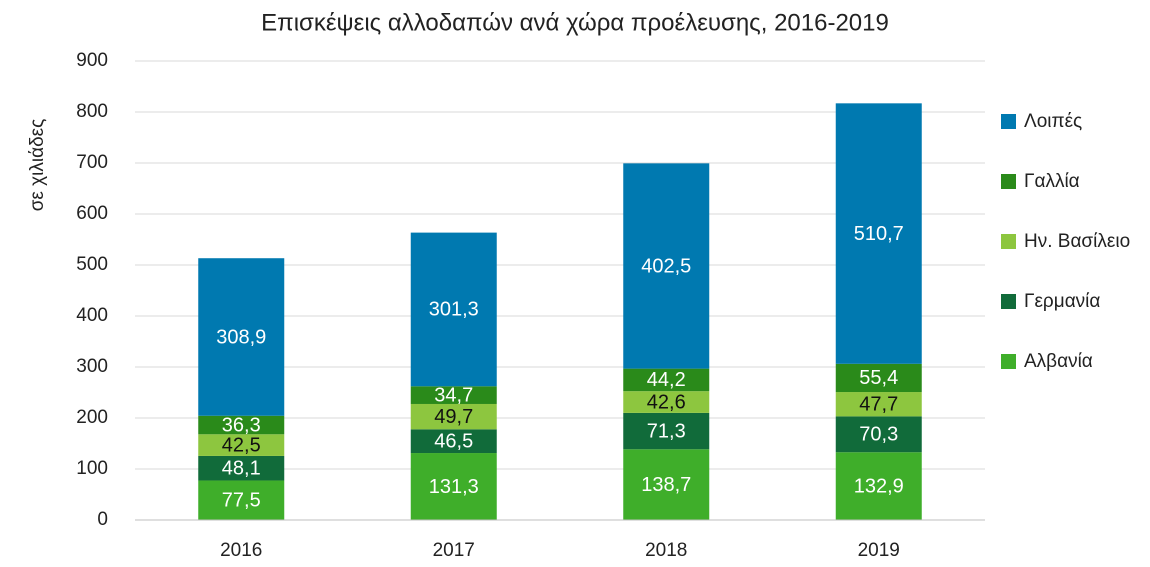  I want to click on legend-entry: Ην. Βασίλειο, so click(1071, 241).